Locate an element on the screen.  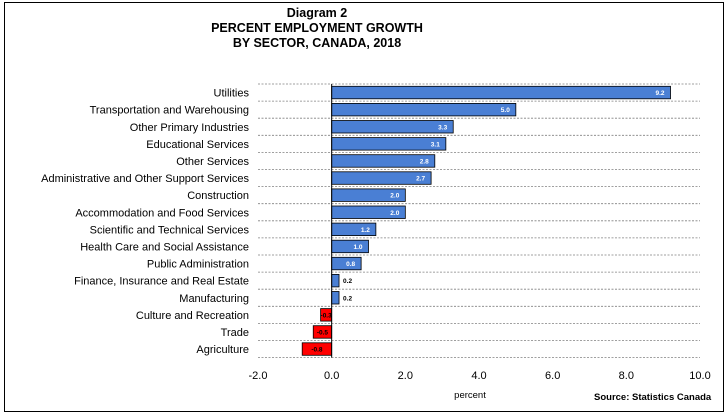
category-label: Manufacturing is located at coordinates (214, 299).